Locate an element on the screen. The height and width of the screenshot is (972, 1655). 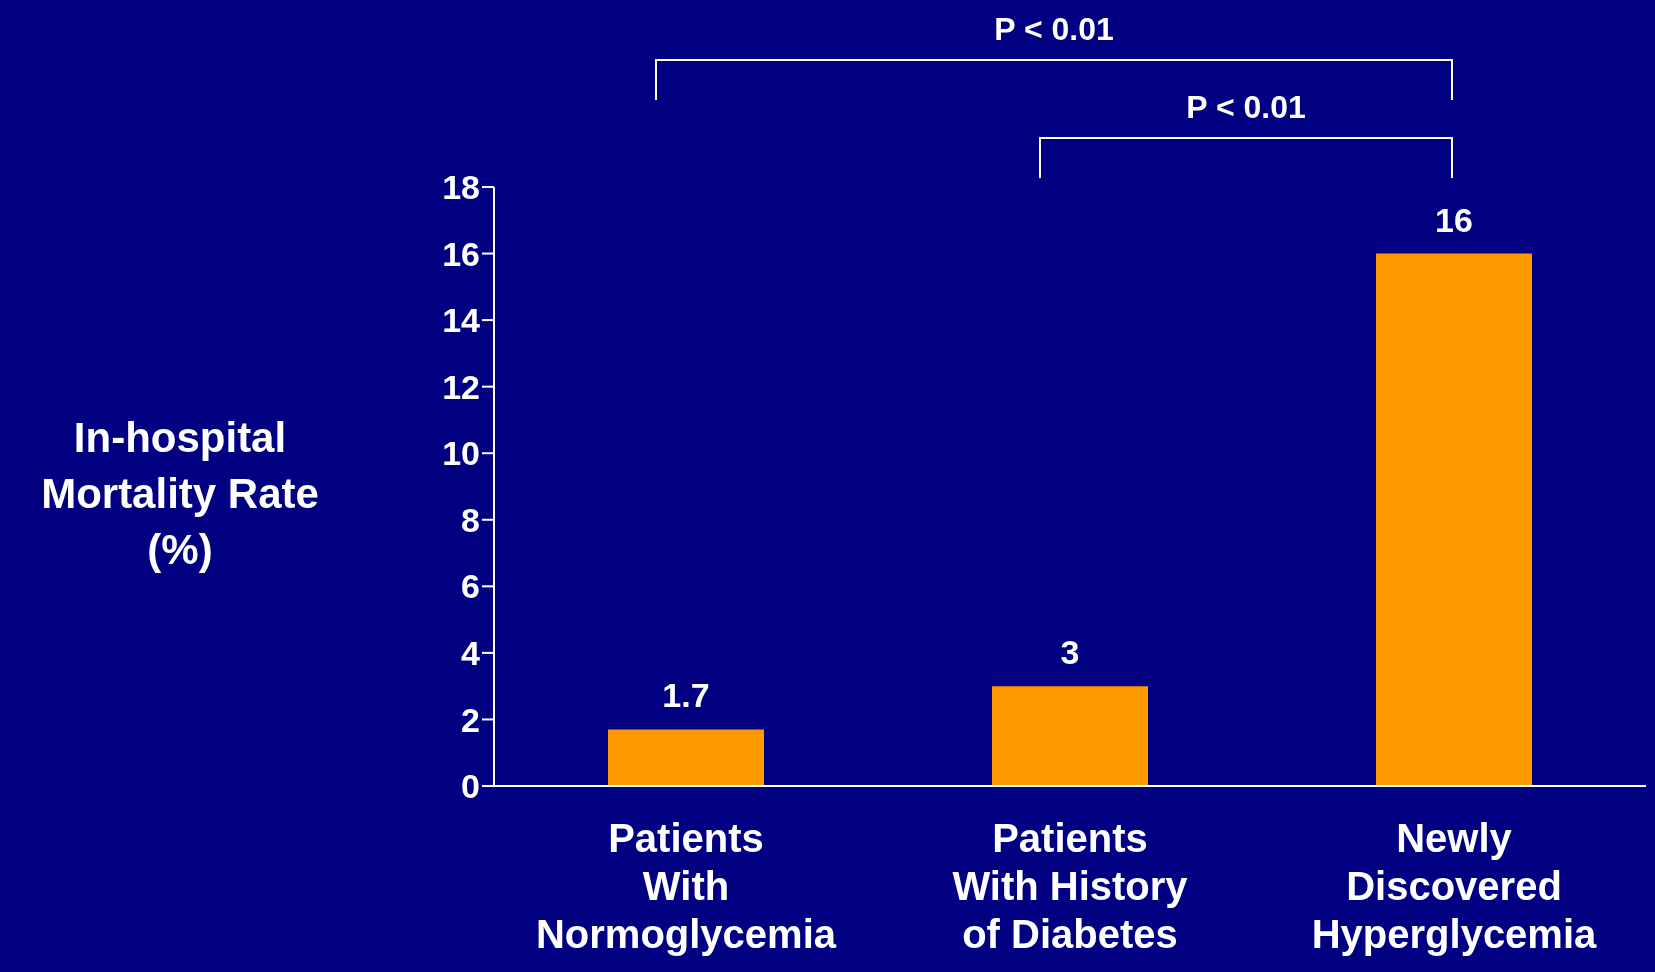
x-tick-label: Newly Discovered Hyperglycemia is located at coordinates (1454, 886).